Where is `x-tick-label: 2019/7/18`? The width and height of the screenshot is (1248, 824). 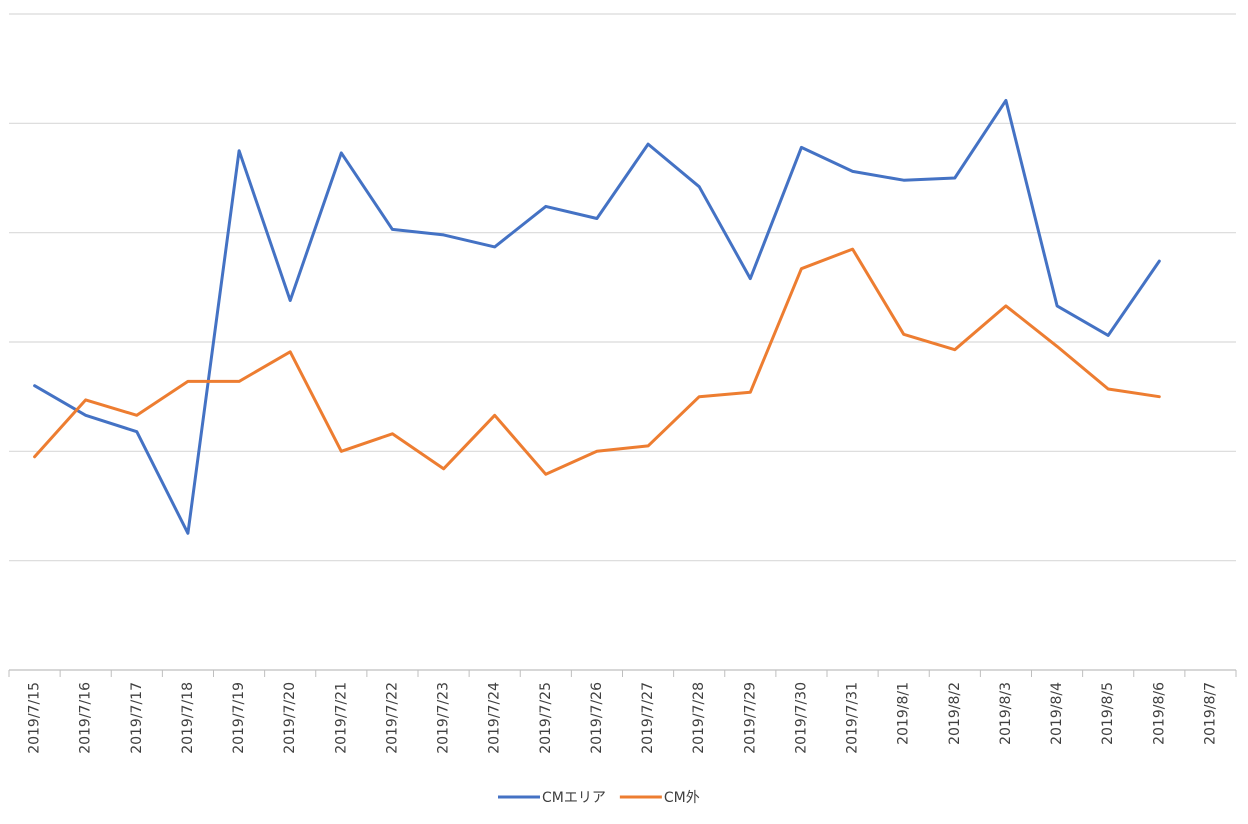 x-tick-label: 2019/7/18 is located at coordinates (188, 718).